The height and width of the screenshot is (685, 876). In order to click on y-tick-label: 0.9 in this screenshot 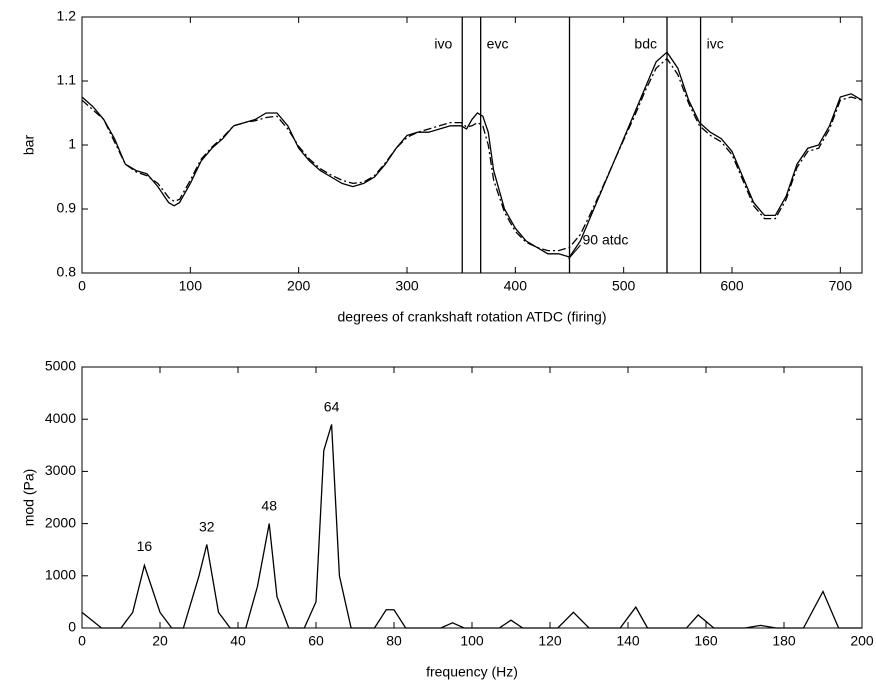, I will do `click(67, 208)`.